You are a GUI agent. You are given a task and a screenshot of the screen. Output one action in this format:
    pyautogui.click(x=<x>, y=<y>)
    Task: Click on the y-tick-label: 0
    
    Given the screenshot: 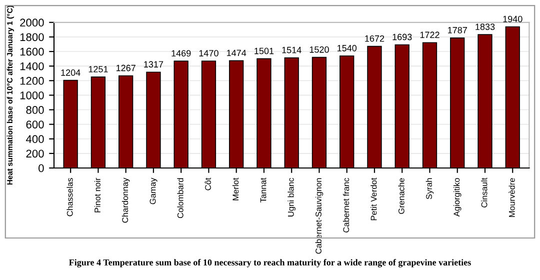 What is the action you would take?
    pyautogui.click(x=41, y=168)
    